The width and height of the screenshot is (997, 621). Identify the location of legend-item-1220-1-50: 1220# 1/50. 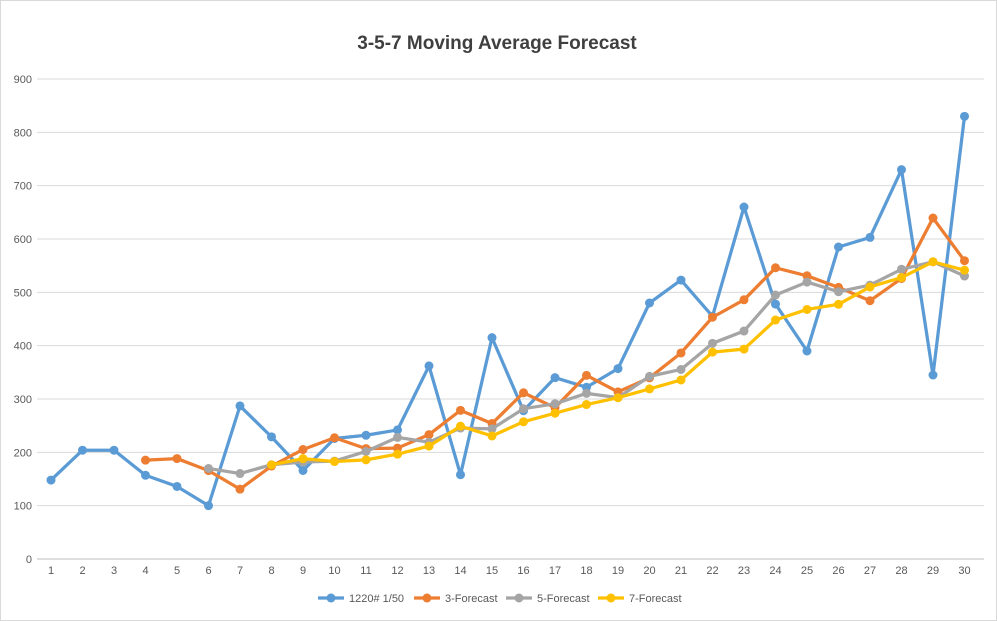
(361, 599).